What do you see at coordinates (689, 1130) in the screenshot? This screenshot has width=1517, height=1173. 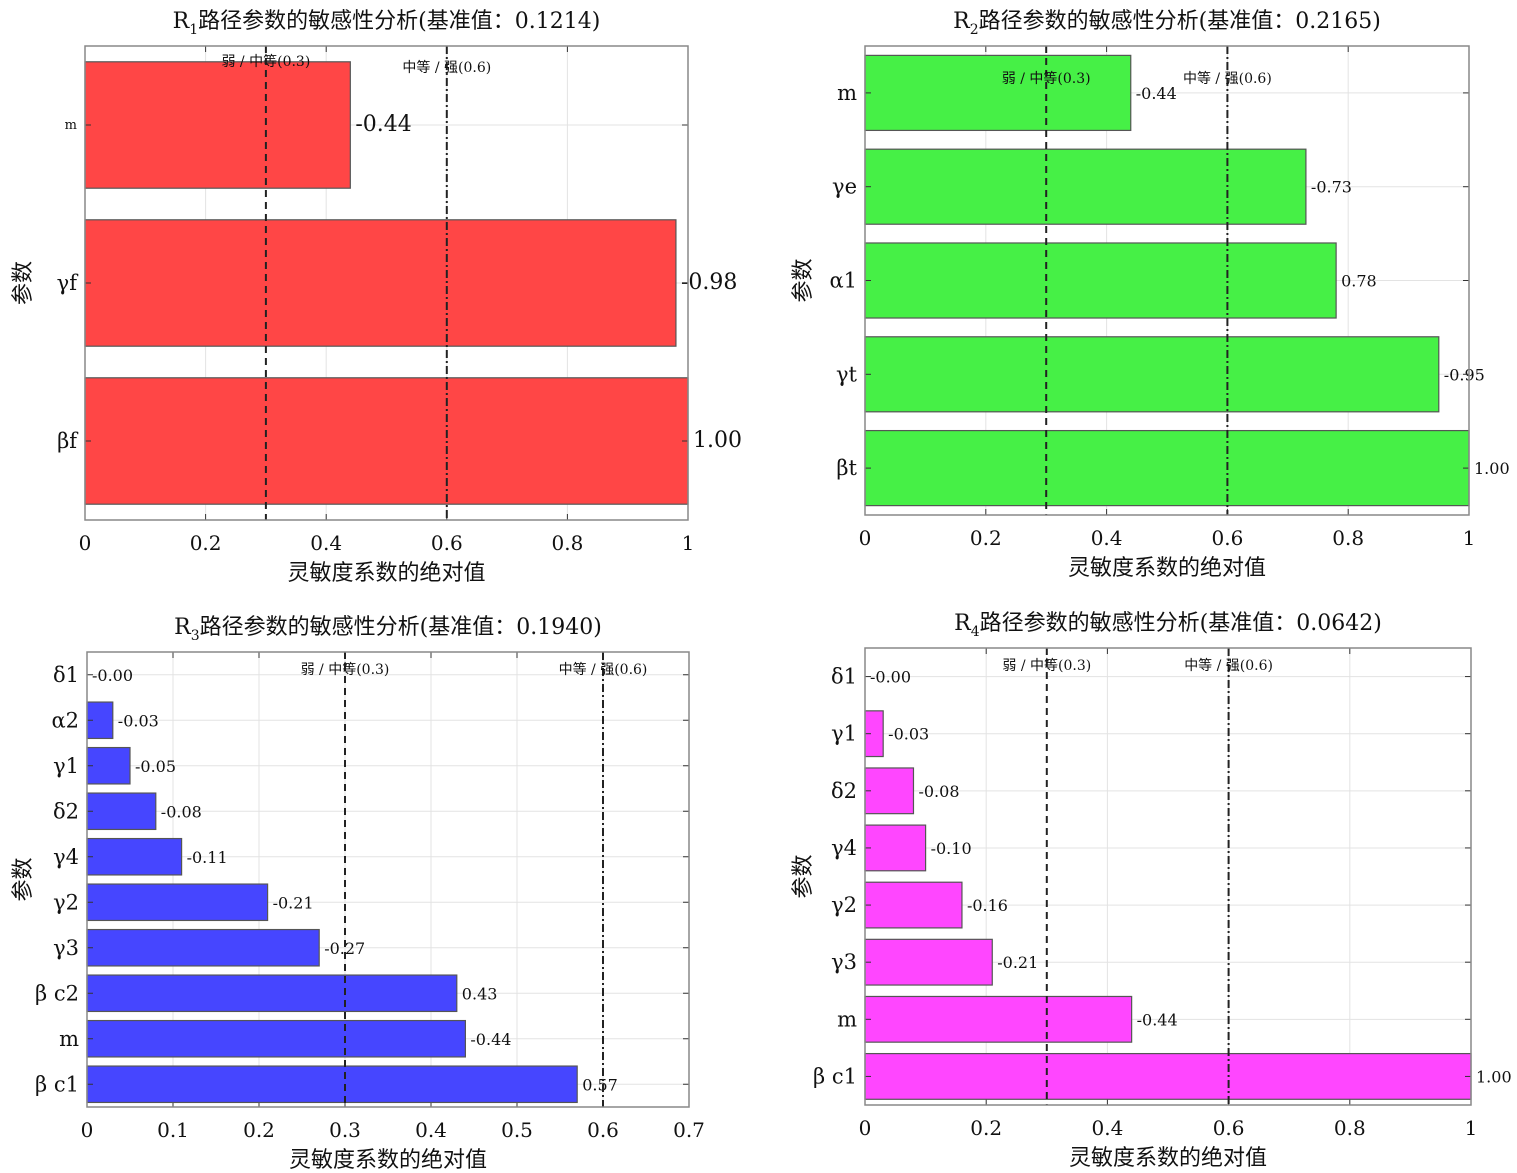 I see `x-tick-label: 0.7` at bounding box center [689, 1130].